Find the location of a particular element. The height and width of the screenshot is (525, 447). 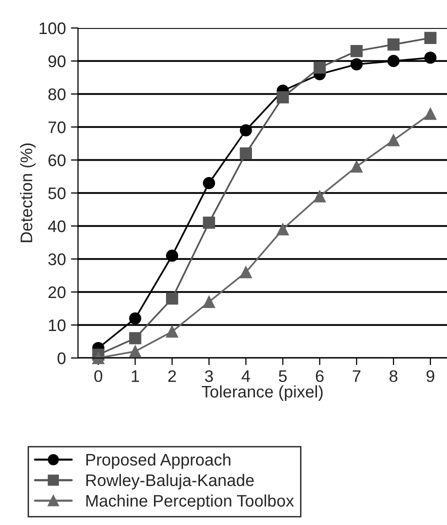

legend-label: Machine Perception Toolbox is located at coordinates (190, 502).